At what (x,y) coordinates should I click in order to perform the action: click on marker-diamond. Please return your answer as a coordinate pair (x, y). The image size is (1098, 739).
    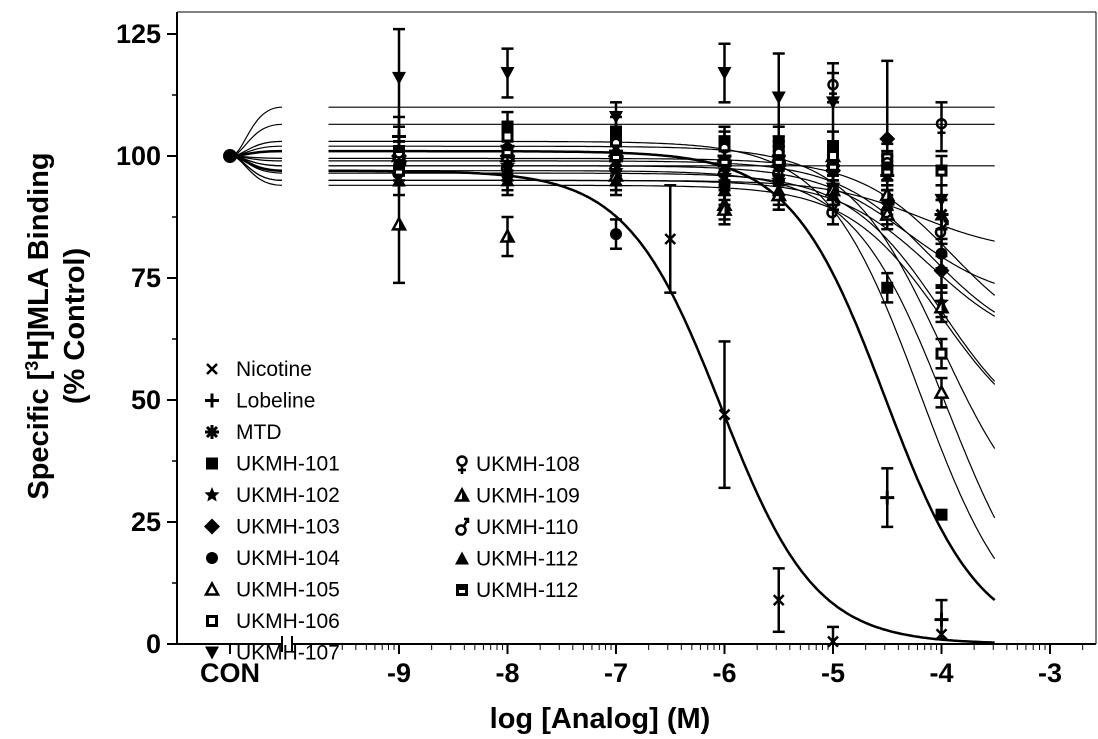
    Looking at the image, I should click on (941, 270).